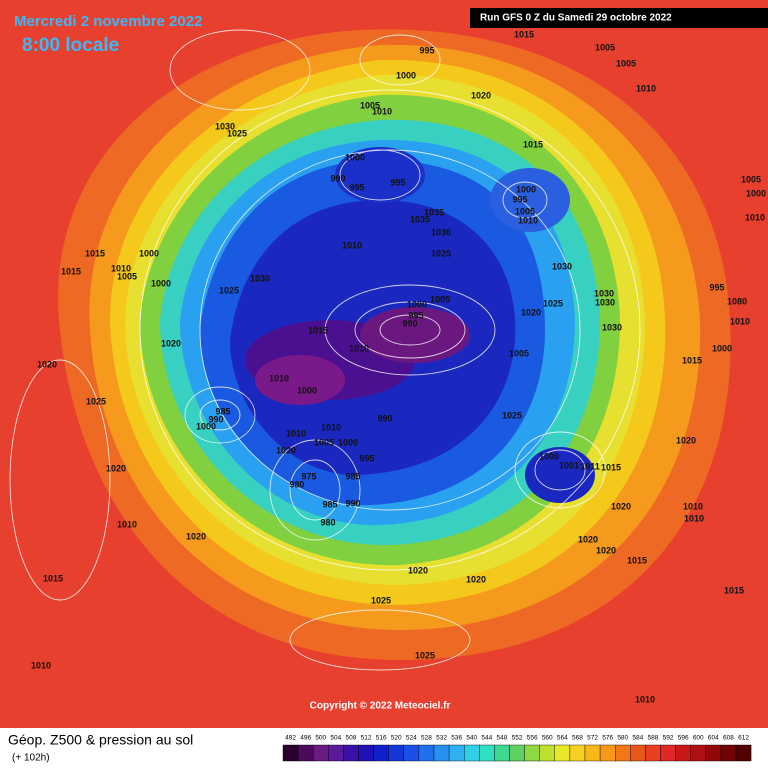  Describe the element at coordinates (502, 738) in the screenshot. I see `scale-label: 548` at that location.